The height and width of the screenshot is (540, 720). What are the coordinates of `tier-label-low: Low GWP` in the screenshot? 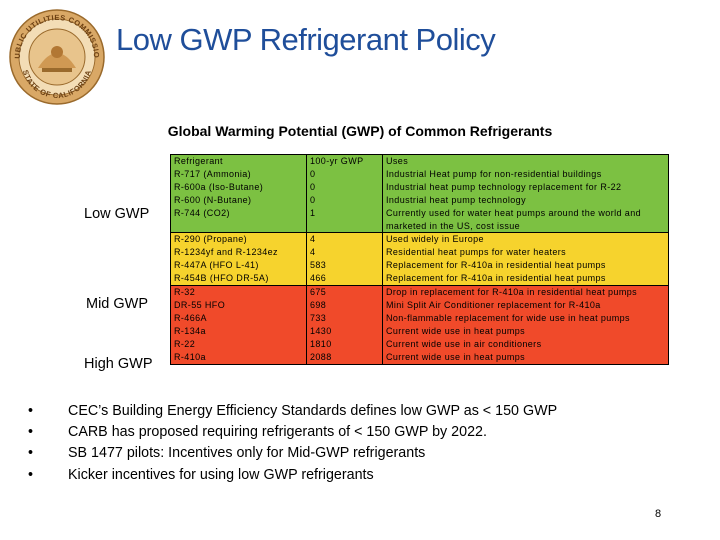 It's located at (117, 214).